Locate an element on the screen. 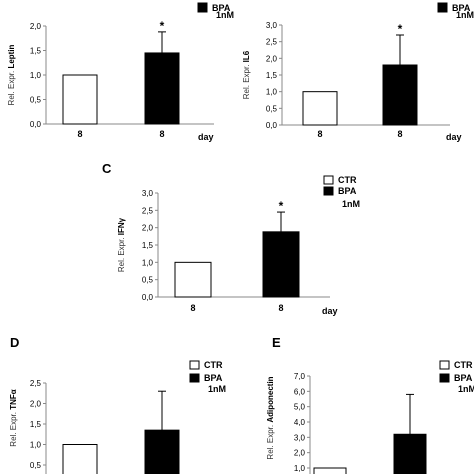 This screenshot has width=474, height=474. y-axis-label-gene: TNFα is located at coordinates (13, 399).